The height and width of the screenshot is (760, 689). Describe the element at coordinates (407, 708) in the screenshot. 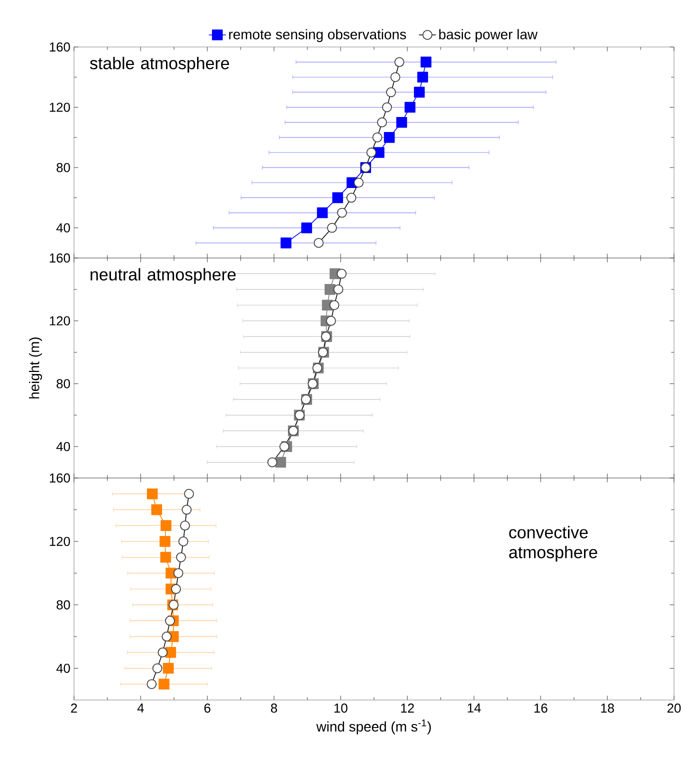

I see `x-tick-label: 12` at that location.